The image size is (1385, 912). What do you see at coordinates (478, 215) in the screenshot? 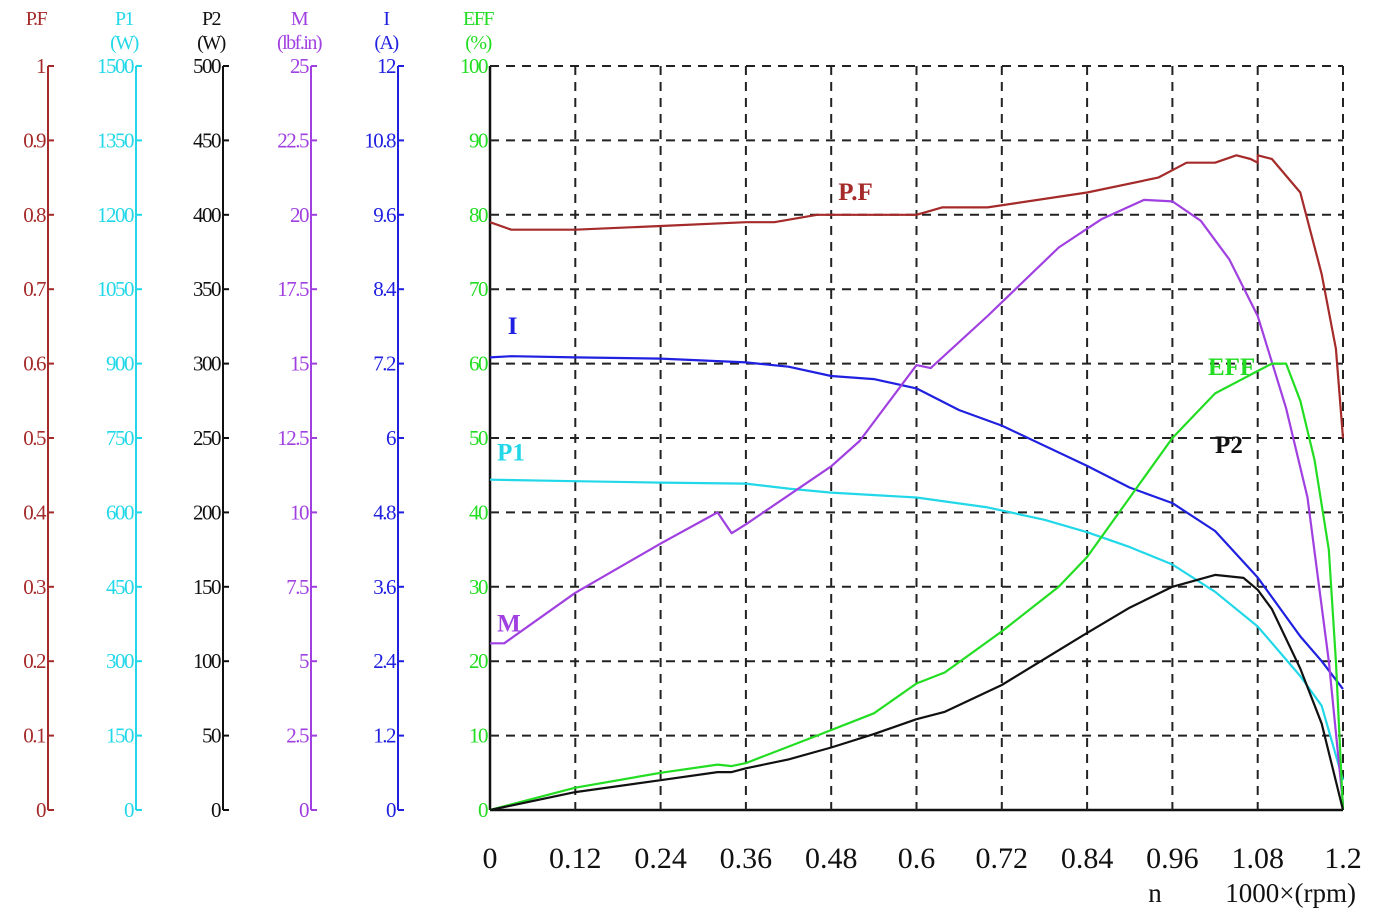
I see `axis-eff-tick-label: 80` at bounding box center [478, 215].